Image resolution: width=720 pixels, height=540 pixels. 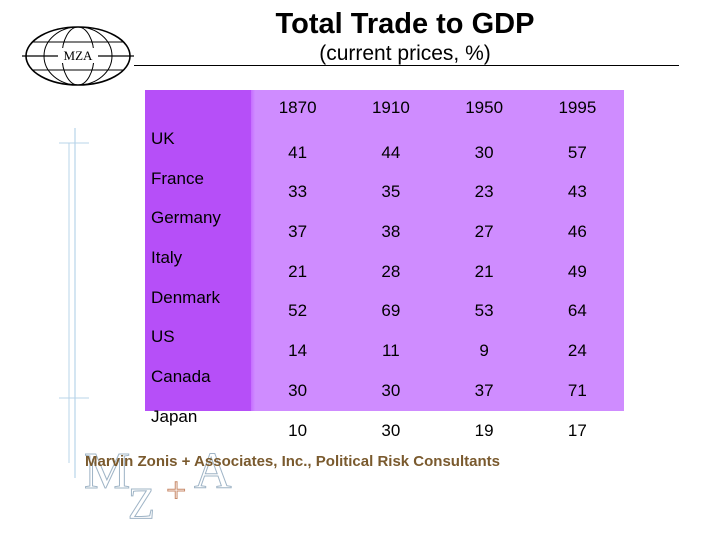 I want to click on value-cell: 35, so click(x=391, y=192).